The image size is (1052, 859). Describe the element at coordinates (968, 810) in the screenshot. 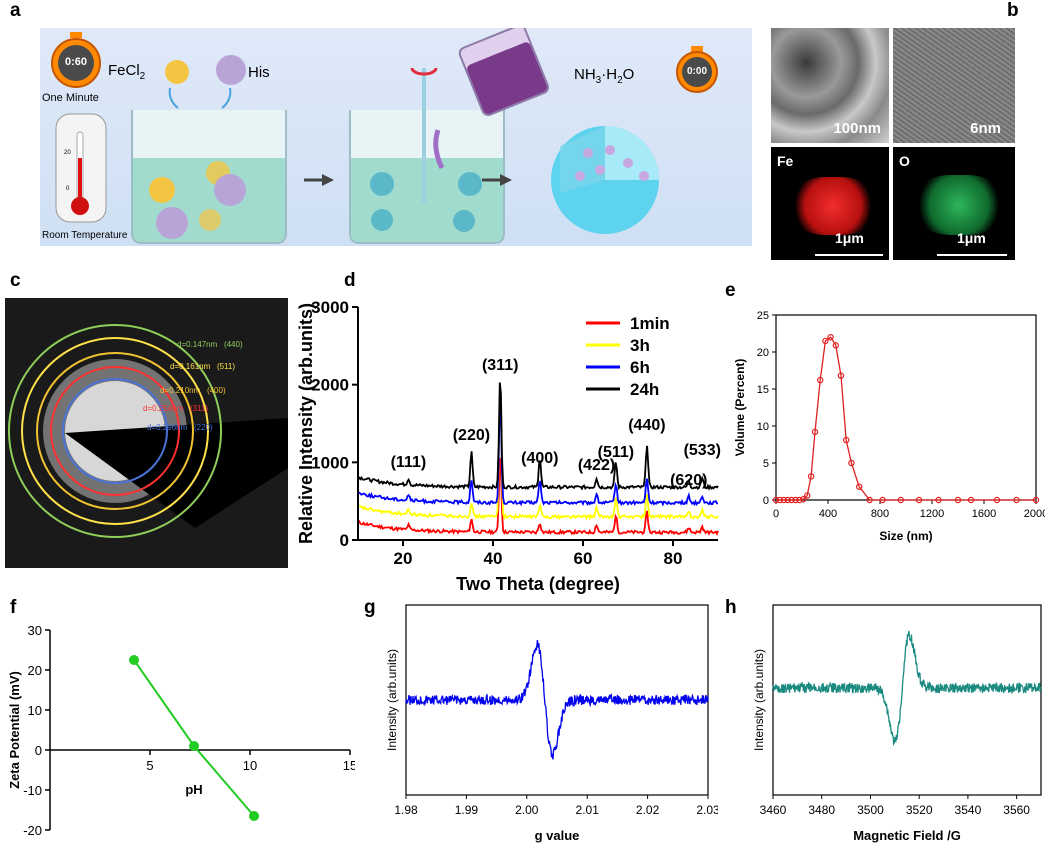

I see `h-plot-xtick-label: 3540` at that location.